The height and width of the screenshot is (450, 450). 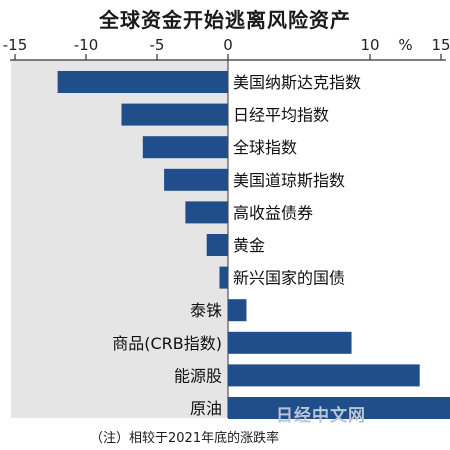 What do you see at coordinates (369, 45) in the screenshot?
I see `x-tick-label-4: 10` at bounding box center [369, 45].